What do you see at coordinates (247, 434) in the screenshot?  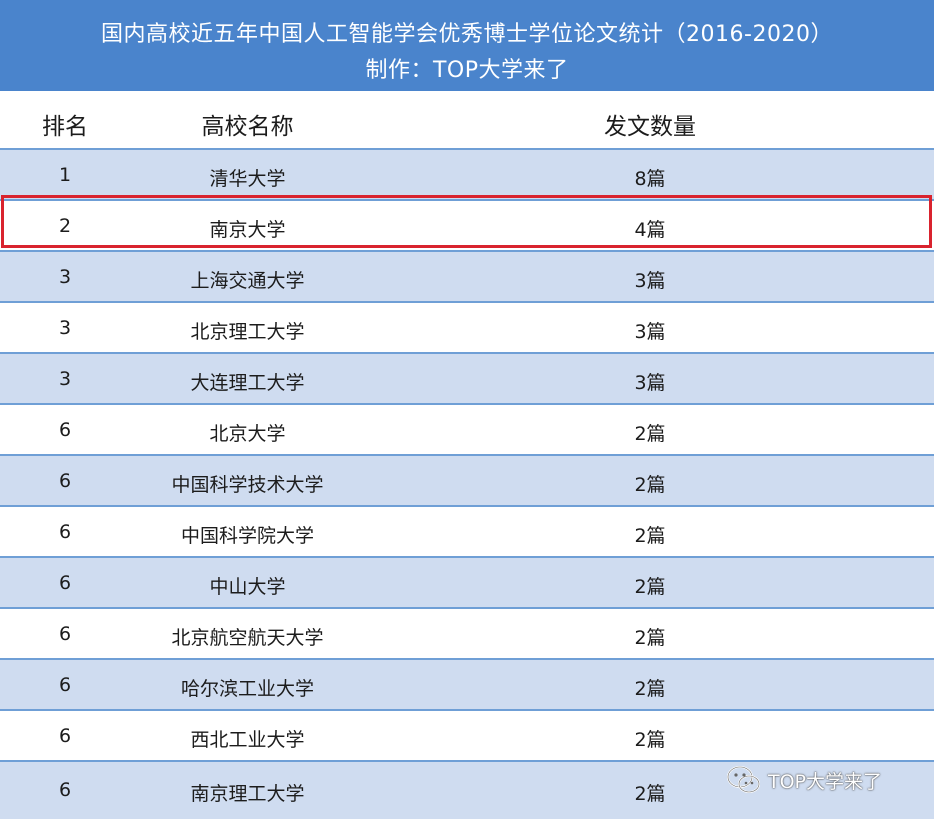 I see `university-cell: 北京大学` at bounding box center [247, 434].